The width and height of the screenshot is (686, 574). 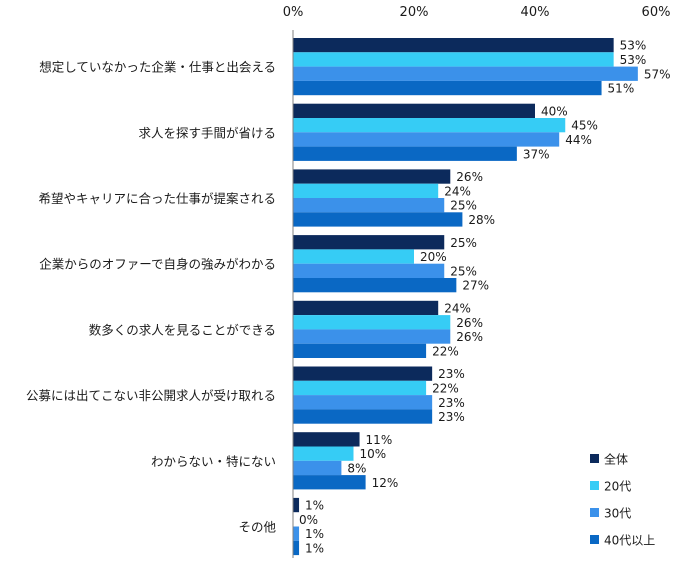 I want to click on category-label: 求人を探す手間が省ける, so click(x=207, y=132).